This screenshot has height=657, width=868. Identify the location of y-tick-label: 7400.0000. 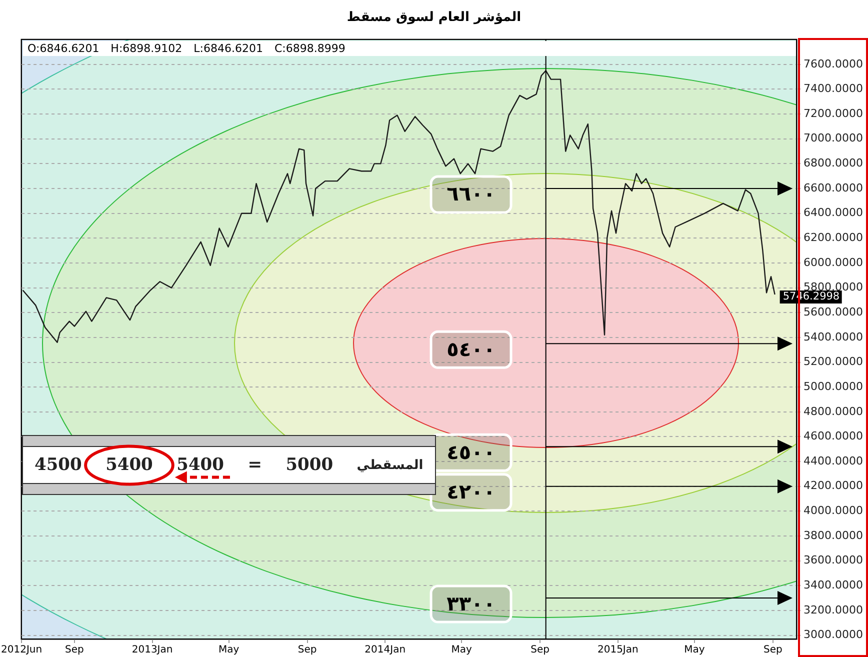
(834, 89).